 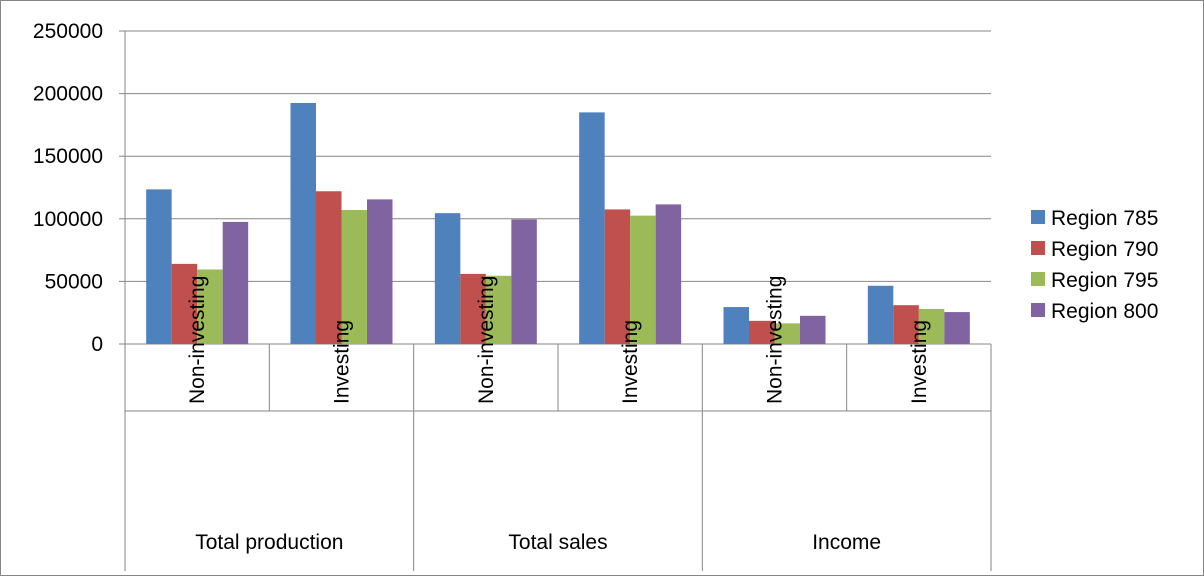 I want to click on y-tick-label: 150000, so click(x=68, y=156).